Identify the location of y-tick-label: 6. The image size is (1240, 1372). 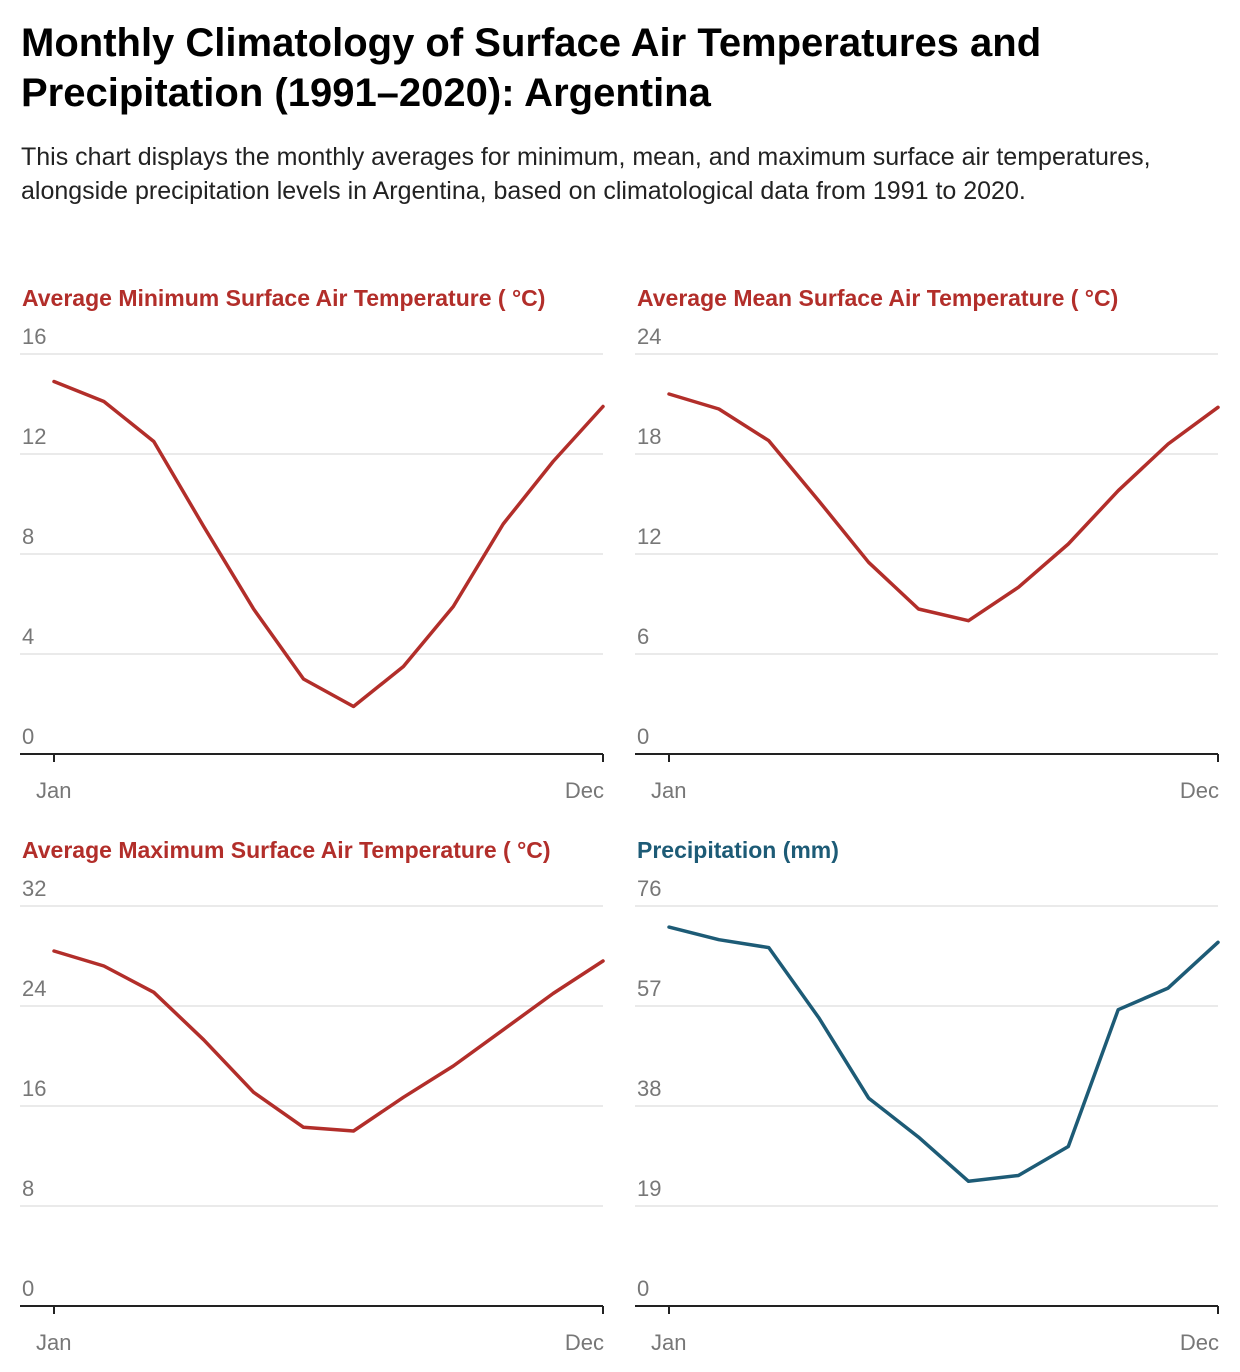
(643, 636).